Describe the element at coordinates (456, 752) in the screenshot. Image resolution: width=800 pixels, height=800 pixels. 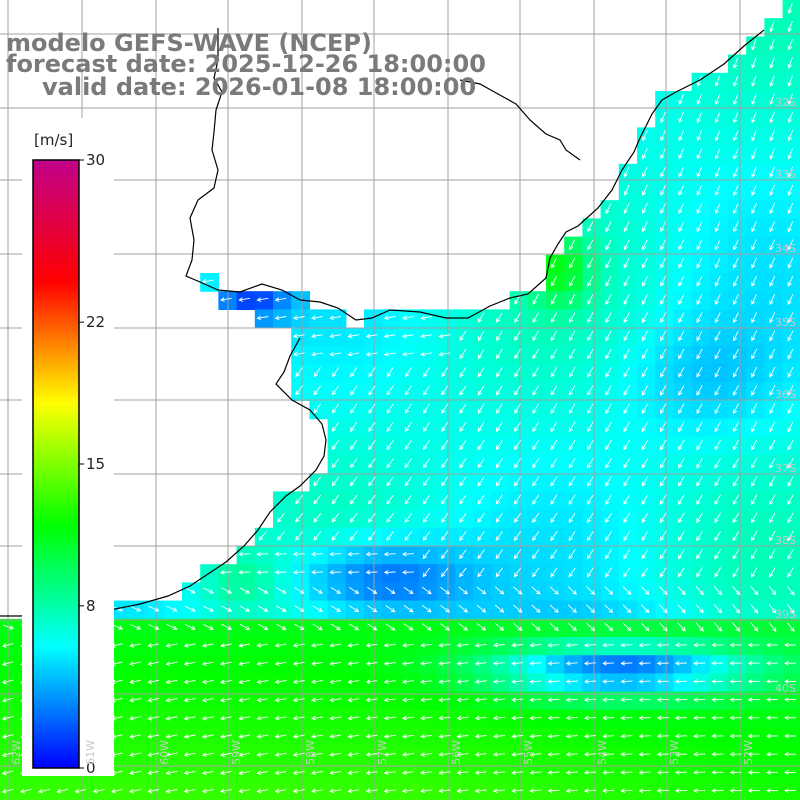
I see `longitude-label: 56W` at that location.